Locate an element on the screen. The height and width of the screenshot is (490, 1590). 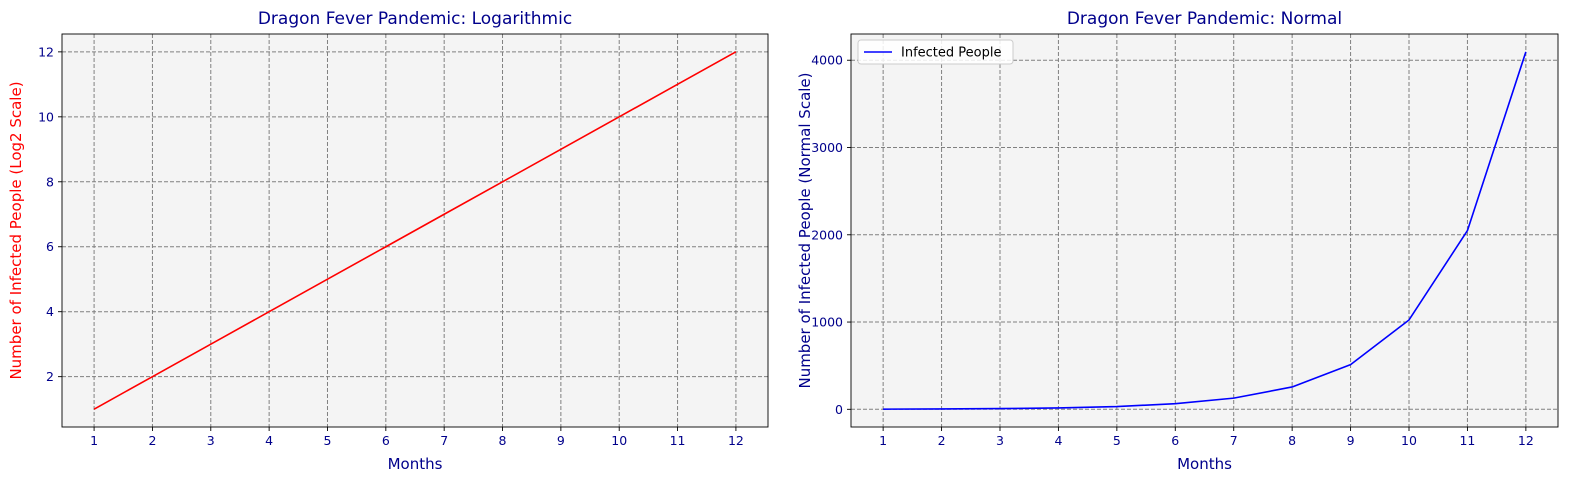
normal-y-tick-label: 3000 is located at coordinates (827, 147).